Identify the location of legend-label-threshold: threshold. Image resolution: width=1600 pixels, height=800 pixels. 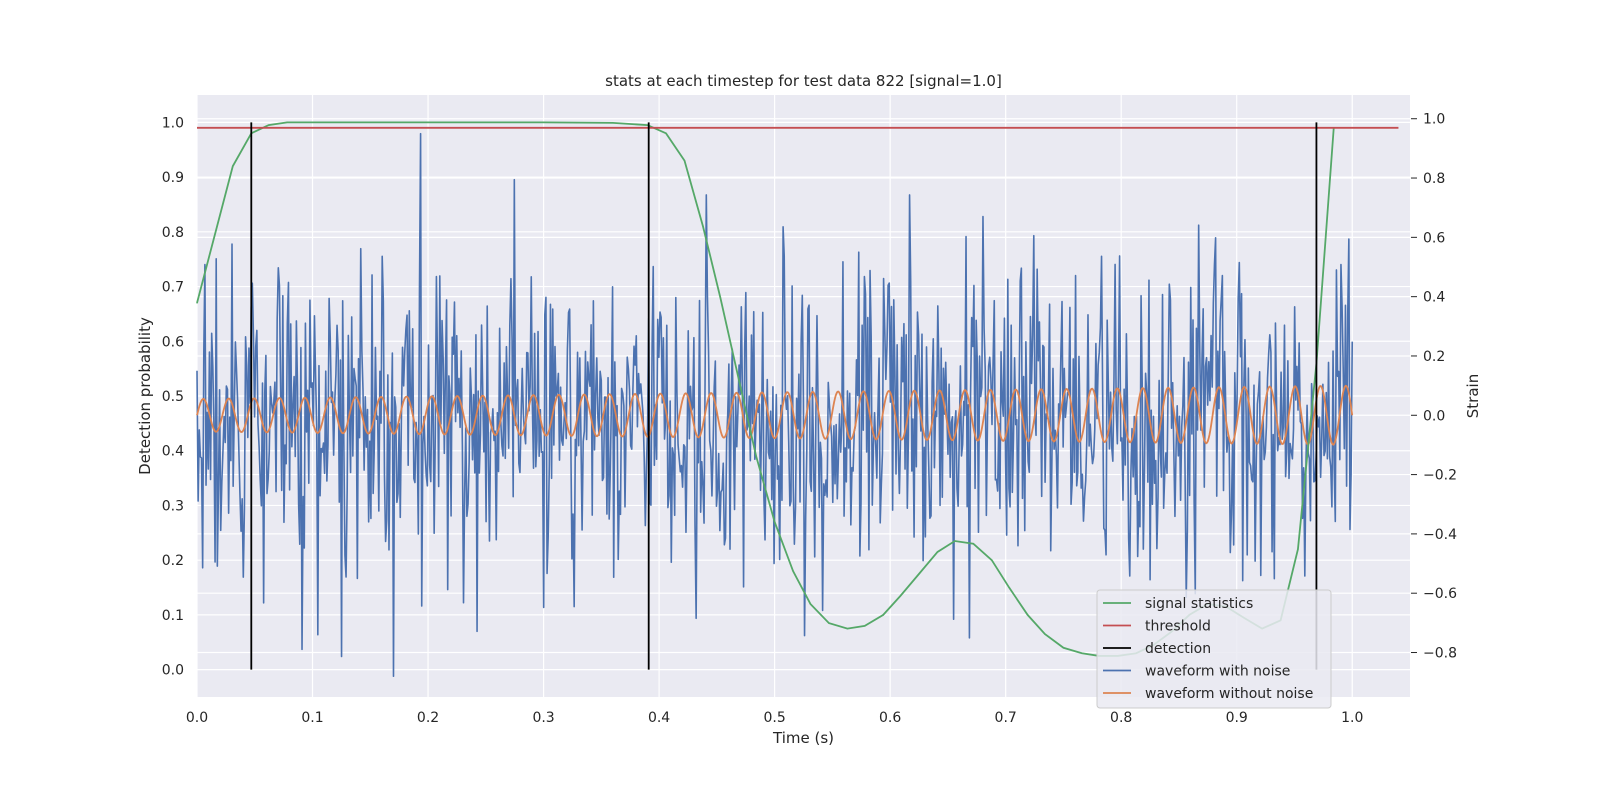
(1178, 627).